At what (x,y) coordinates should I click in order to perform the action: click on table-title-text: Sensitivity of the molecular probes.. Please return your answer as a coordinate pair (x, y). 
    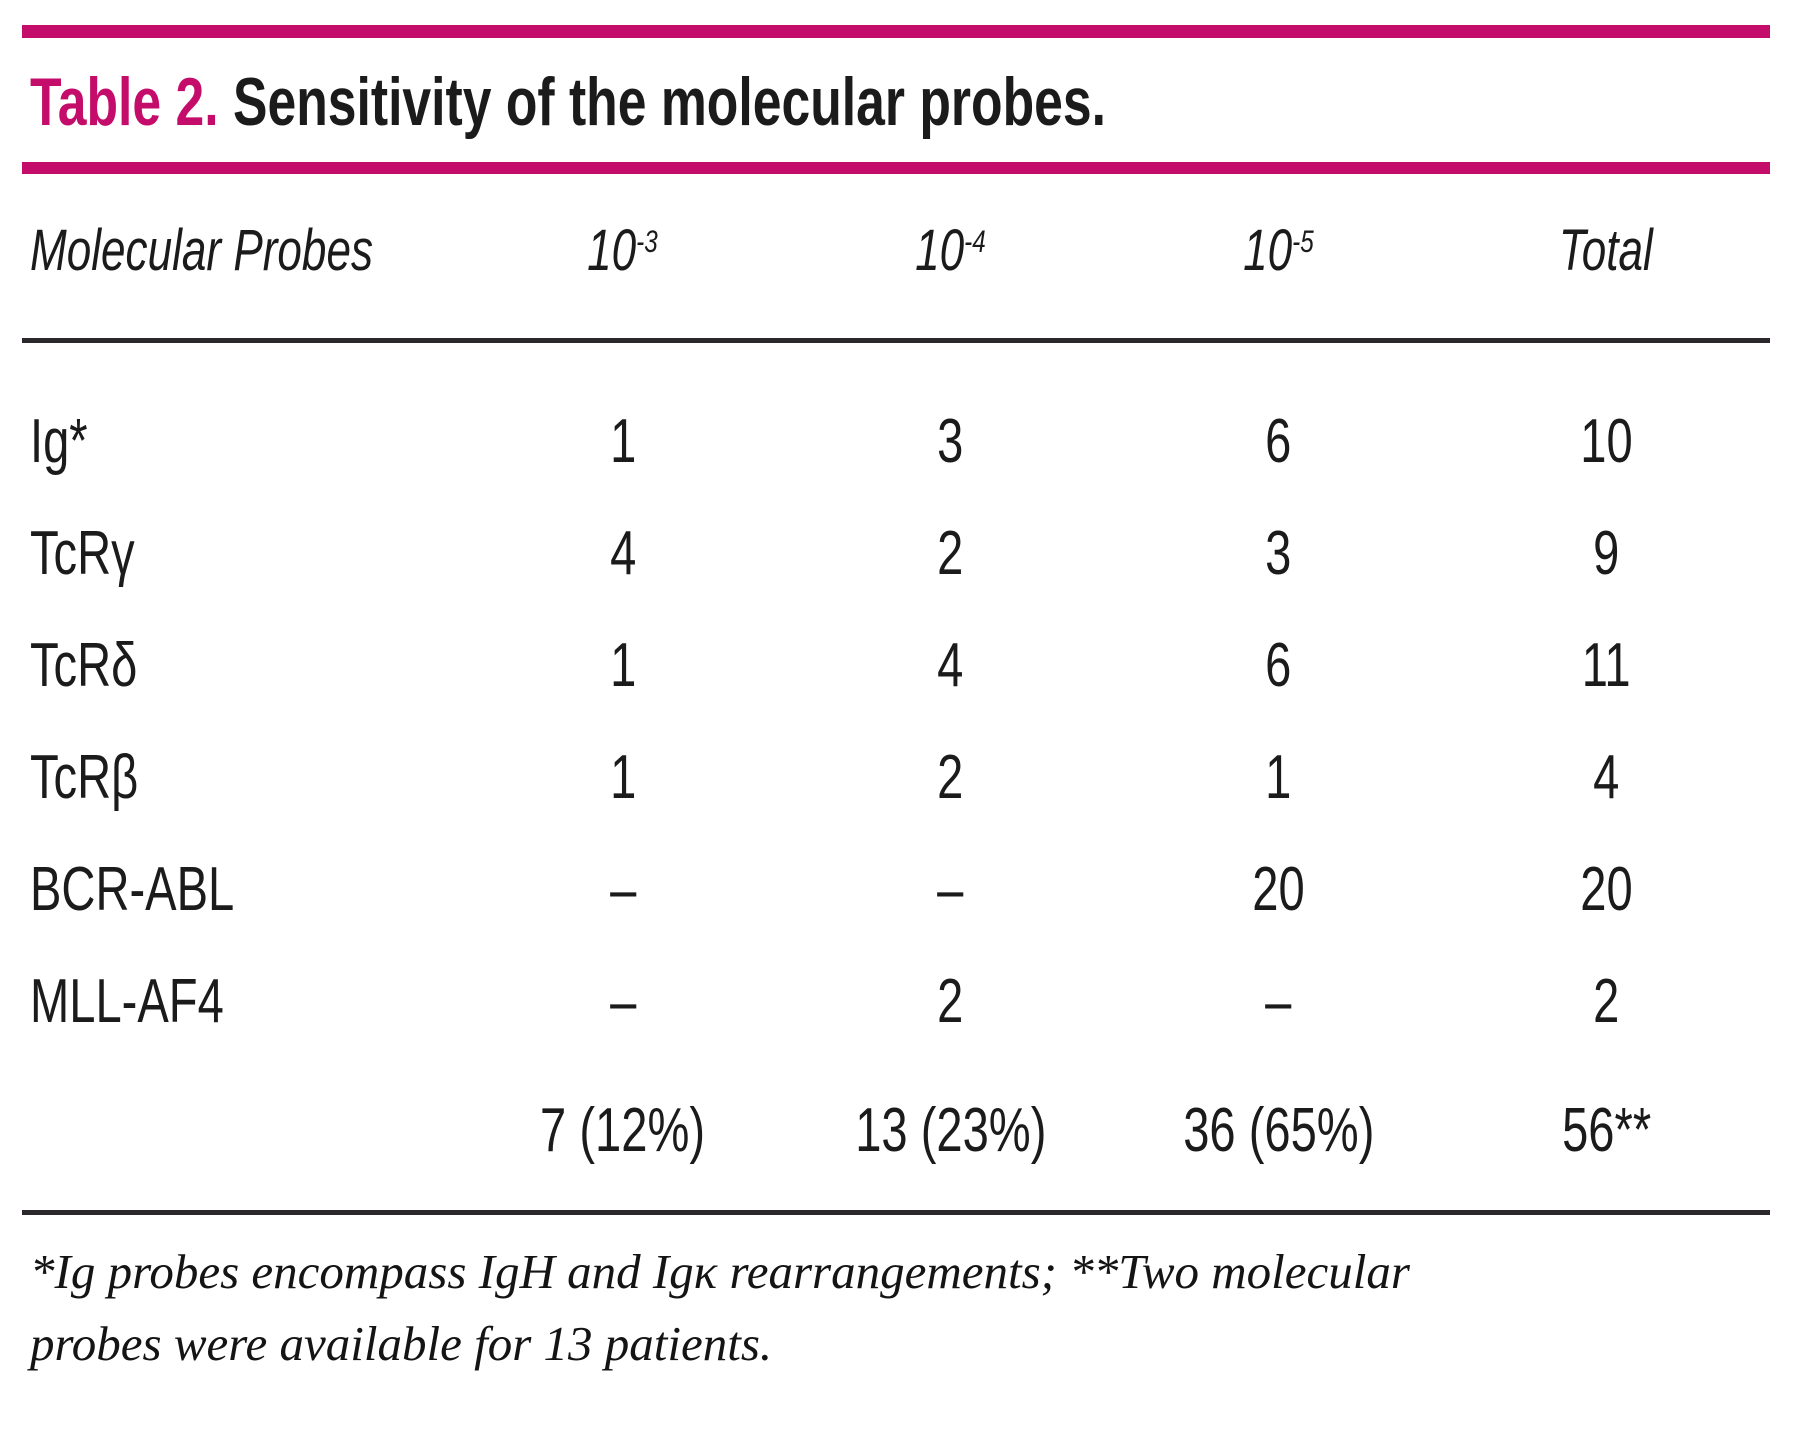
    Looking at the image, I should click on (669, 102).